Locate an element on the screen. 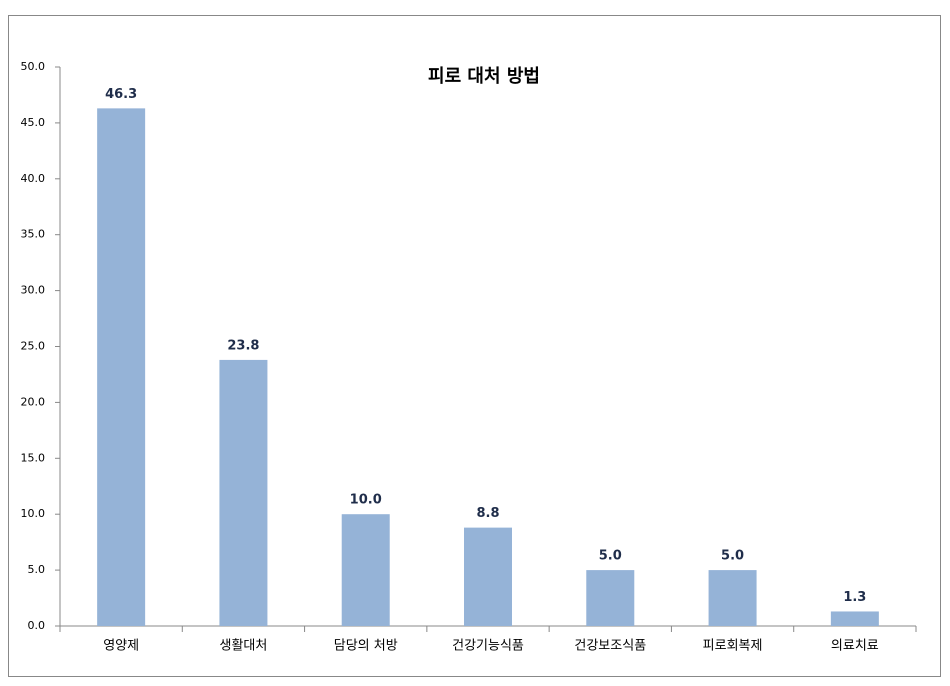 The image size is (950, 686). y-tick-label: 5.0 is located at coordinates (37, 569).